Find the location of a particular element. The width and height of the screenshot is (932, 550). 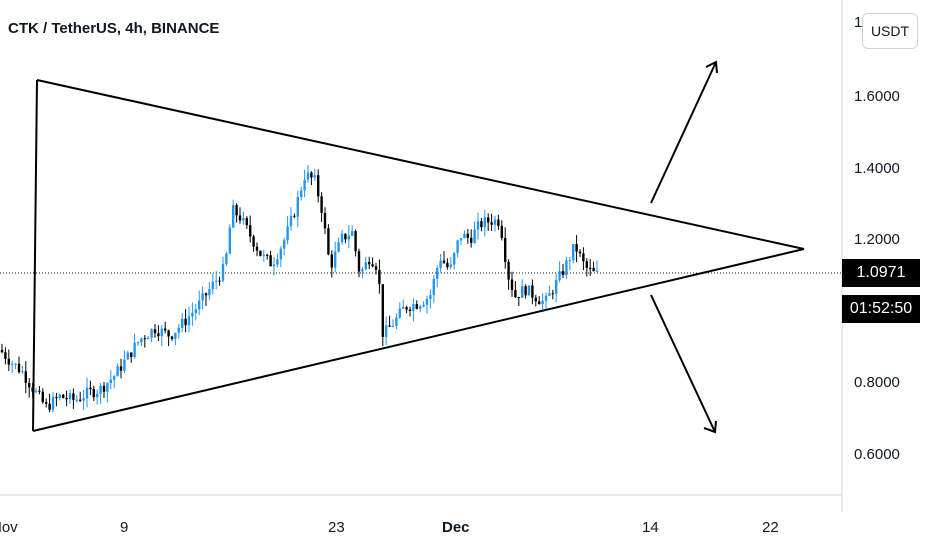

y-tick-label: 1.6000 is located at coordinates (877, 96).